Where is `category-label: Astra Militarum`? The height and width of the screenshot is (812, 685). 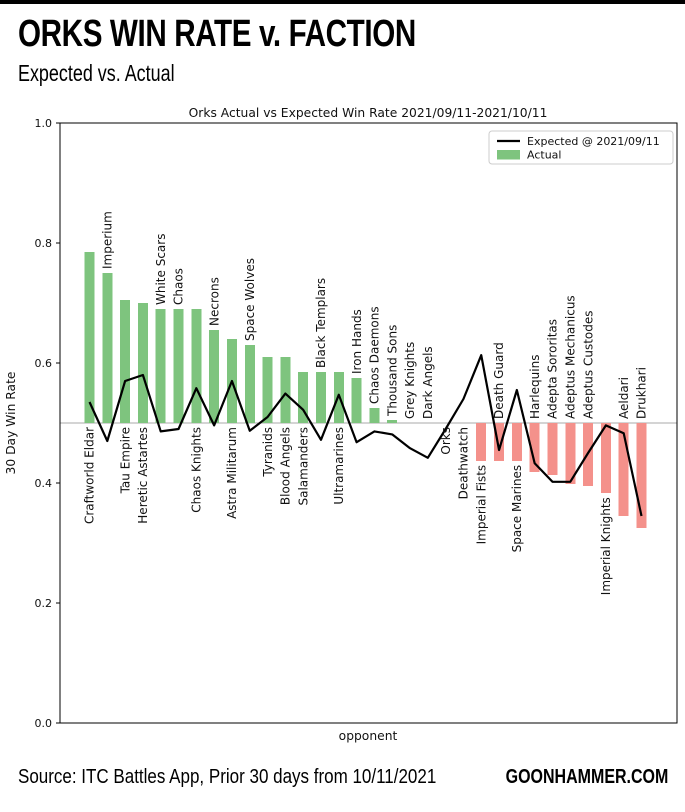
category-label: Astra Militarum is located at coordinates (232, 473).